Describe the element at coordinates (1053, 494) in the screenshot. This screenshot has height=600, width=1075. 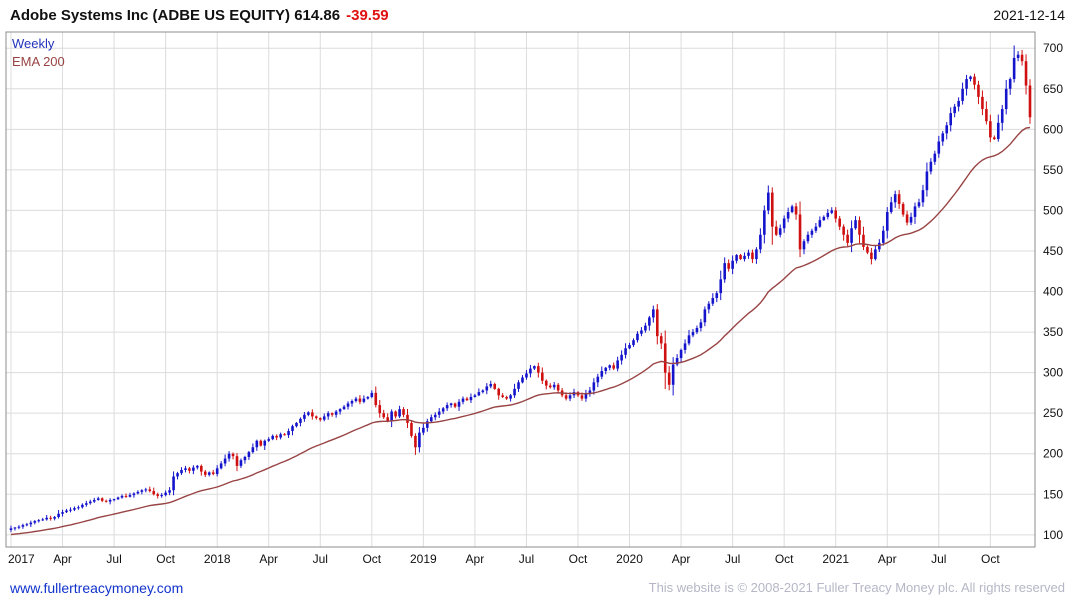
I see `y-axis-tick: 150` at that location.